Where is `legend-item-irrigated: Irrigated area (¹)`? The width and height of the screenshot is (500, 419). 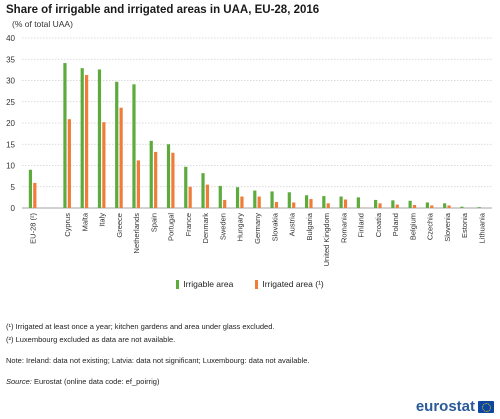 legend-item-irrigated: Irrigated area (¹) is located at coordinates (289, 284).